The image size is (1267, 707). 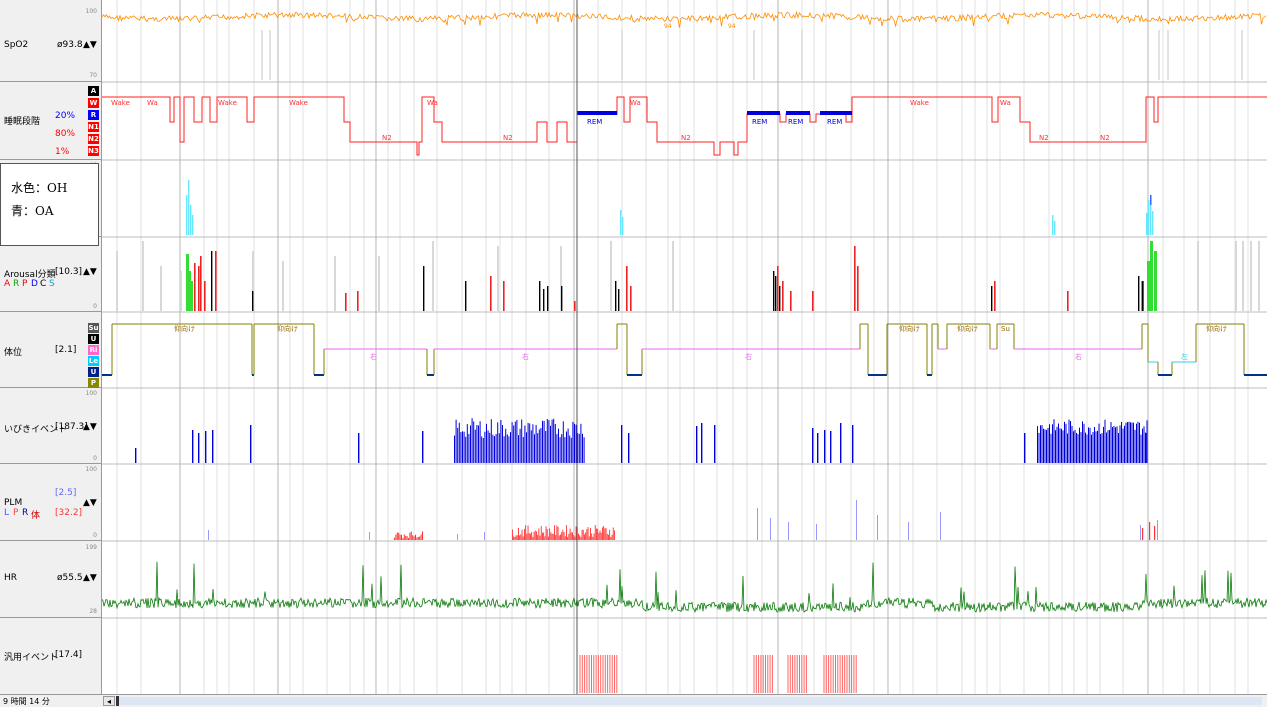 I want to click on arousal-bar-green, so click(x=1151, y=276).